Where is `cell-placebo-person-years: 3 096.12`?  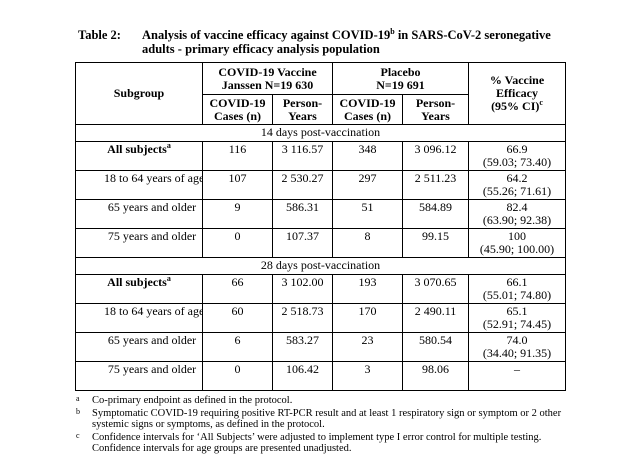
cell-placebo-person-years: 3 096.12 is located at coordinates (435, 156).